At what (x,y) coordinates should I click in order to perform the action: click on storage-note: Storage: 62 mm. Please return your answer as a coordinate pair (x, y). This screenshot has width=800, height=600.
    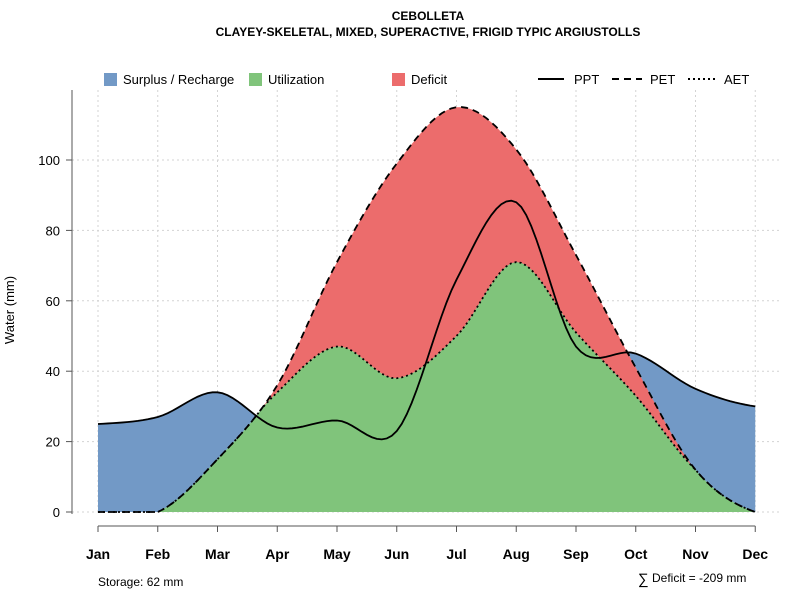
    Looking at the image, I should click on (140, 582).